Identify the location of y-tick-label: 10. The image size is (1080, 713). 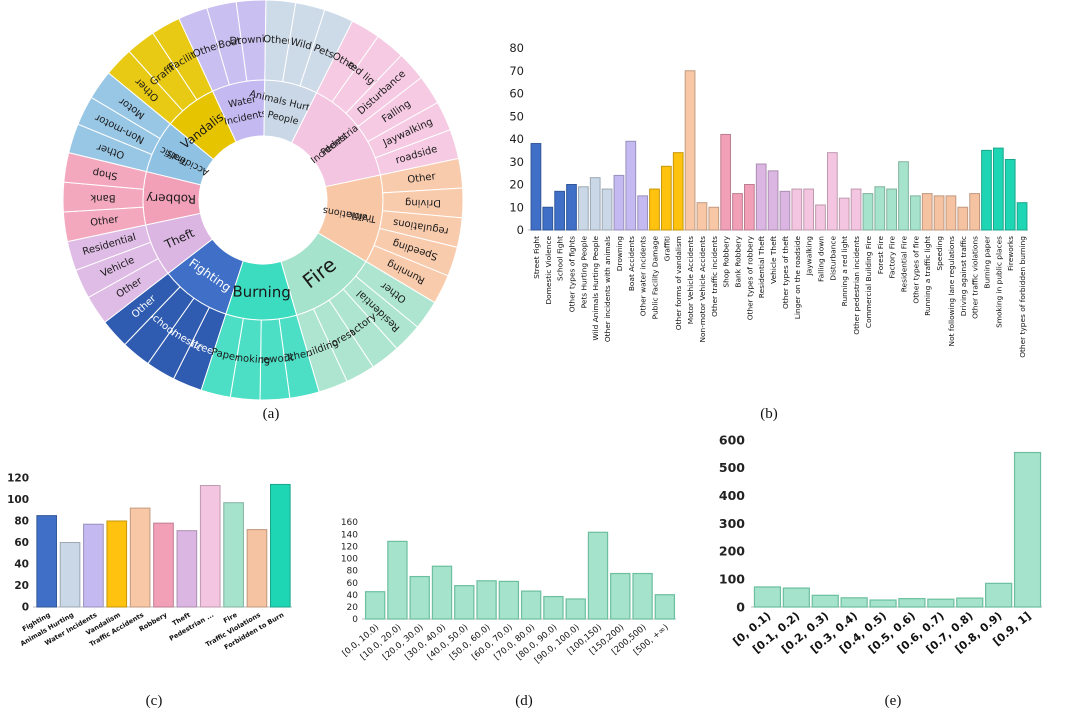
(516, 207).